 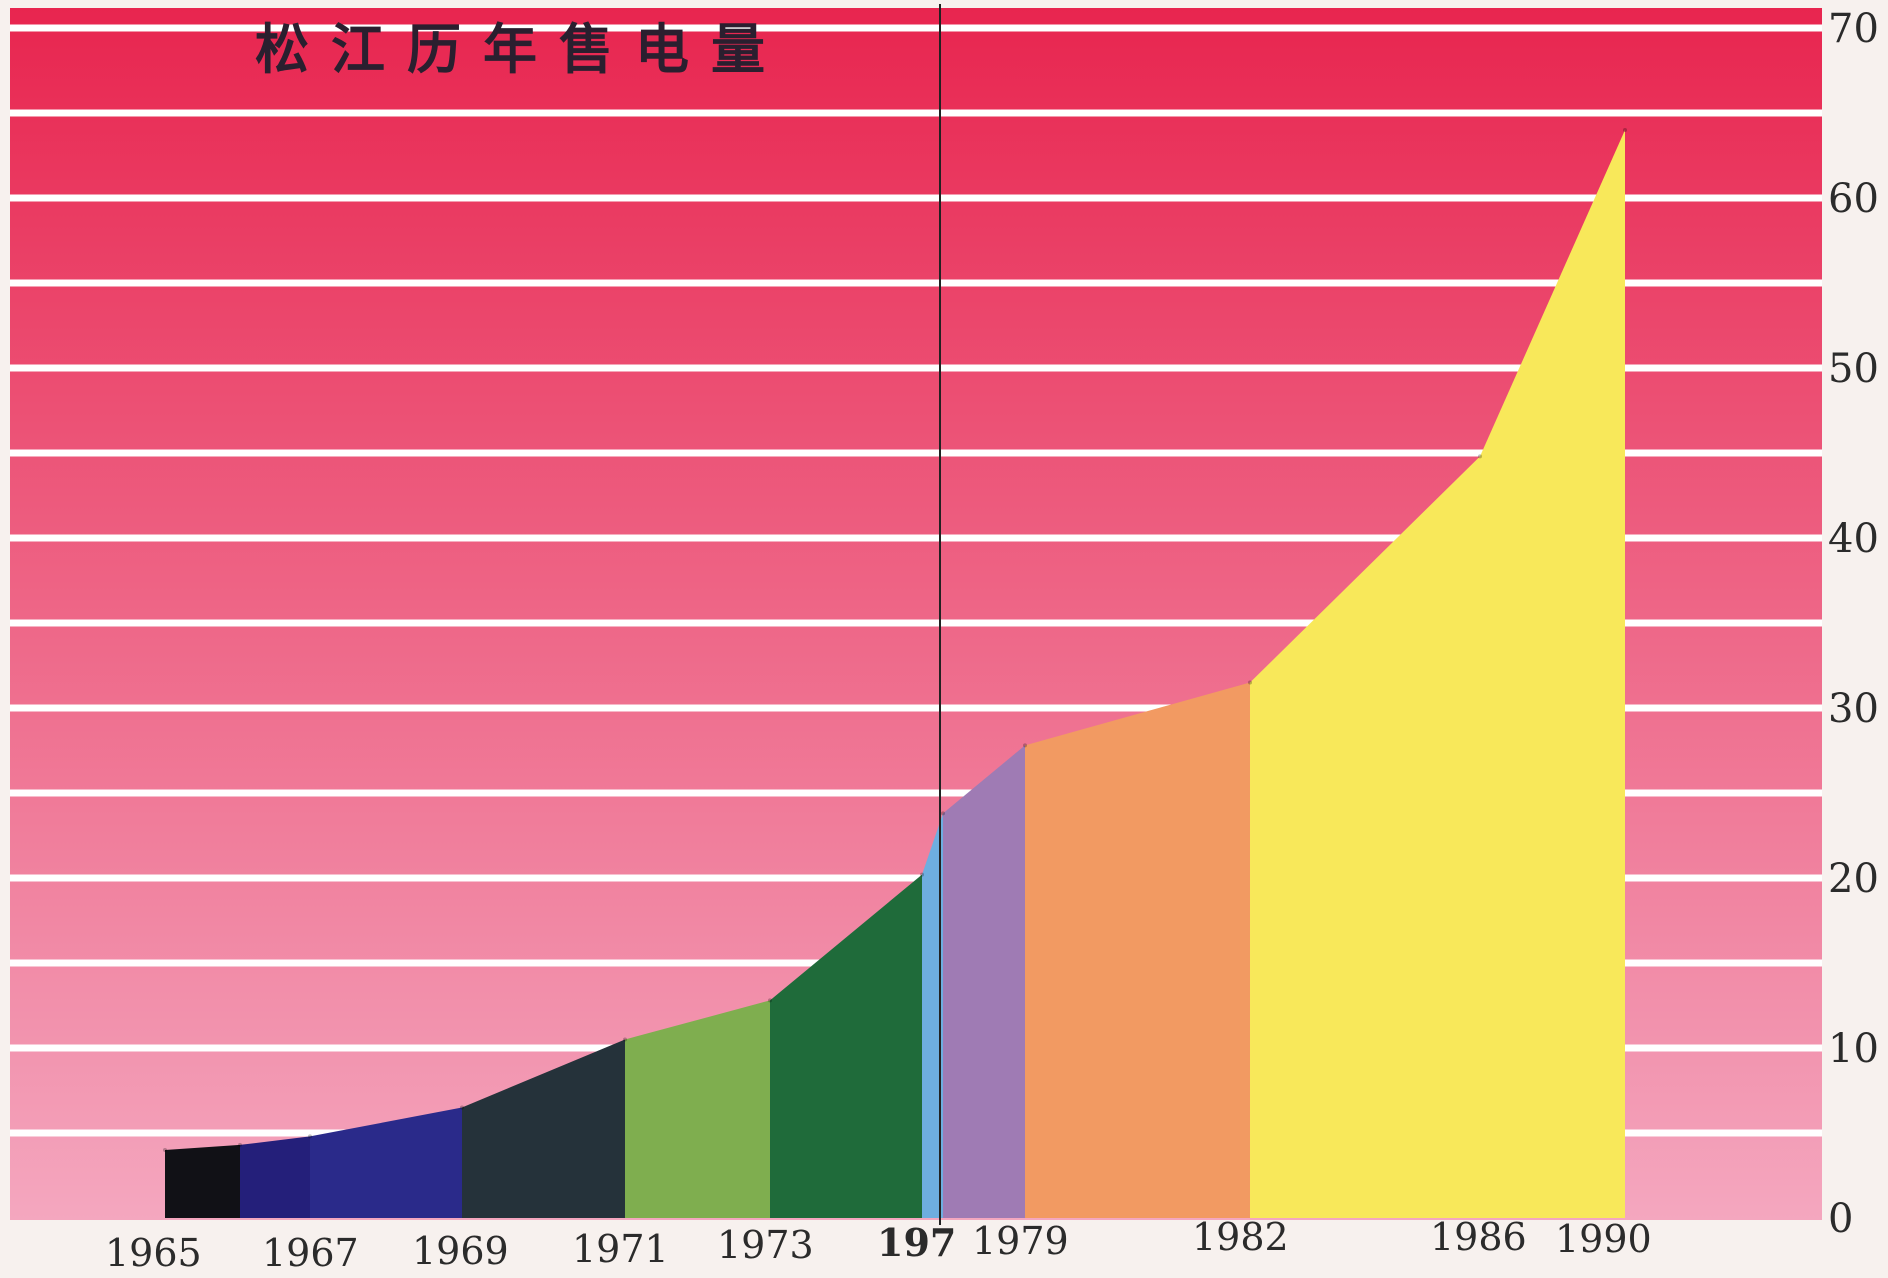 I want to click on x-tick-label: 197, so click(x=916, y=1242).